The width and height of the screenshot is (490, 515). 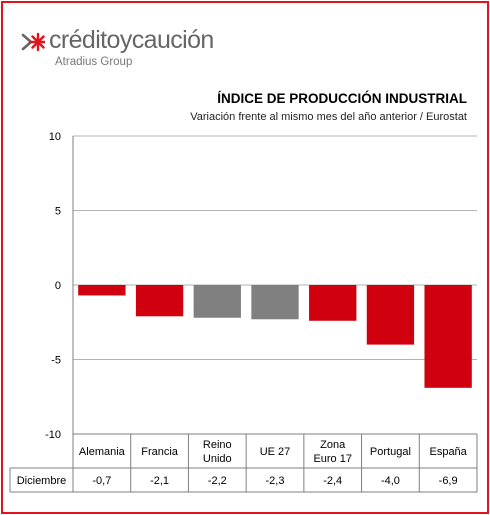 What do you see at coordinates (448, 481) in the screenshot?
I see `table-value-label: -6,9` at bounding box center [448, 481].